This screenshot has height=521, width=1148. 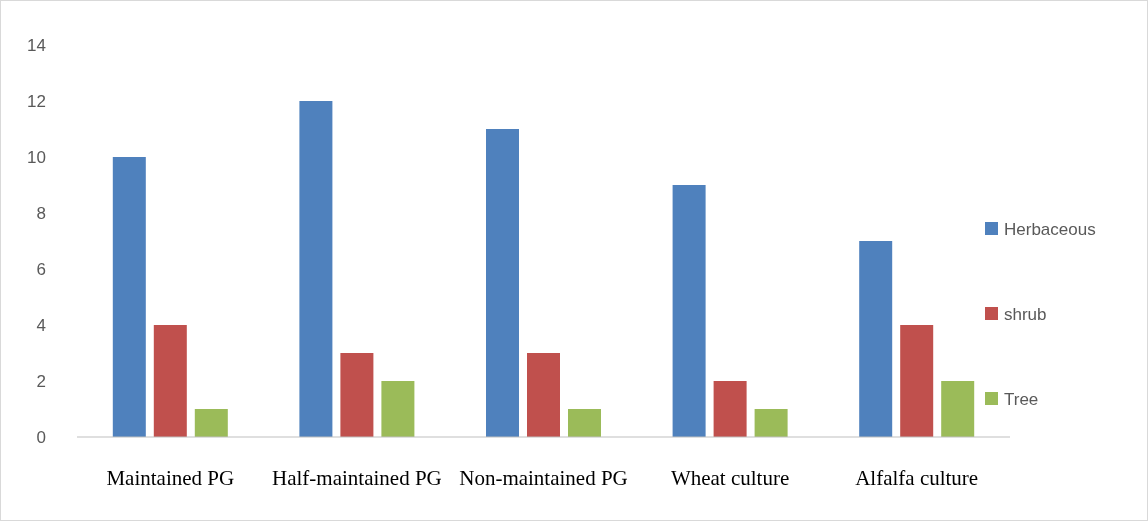 What do you see at coordinates (36, 101) in the screenshot?
I see `y-tick-label: 12` at bounding box center [36, 101].